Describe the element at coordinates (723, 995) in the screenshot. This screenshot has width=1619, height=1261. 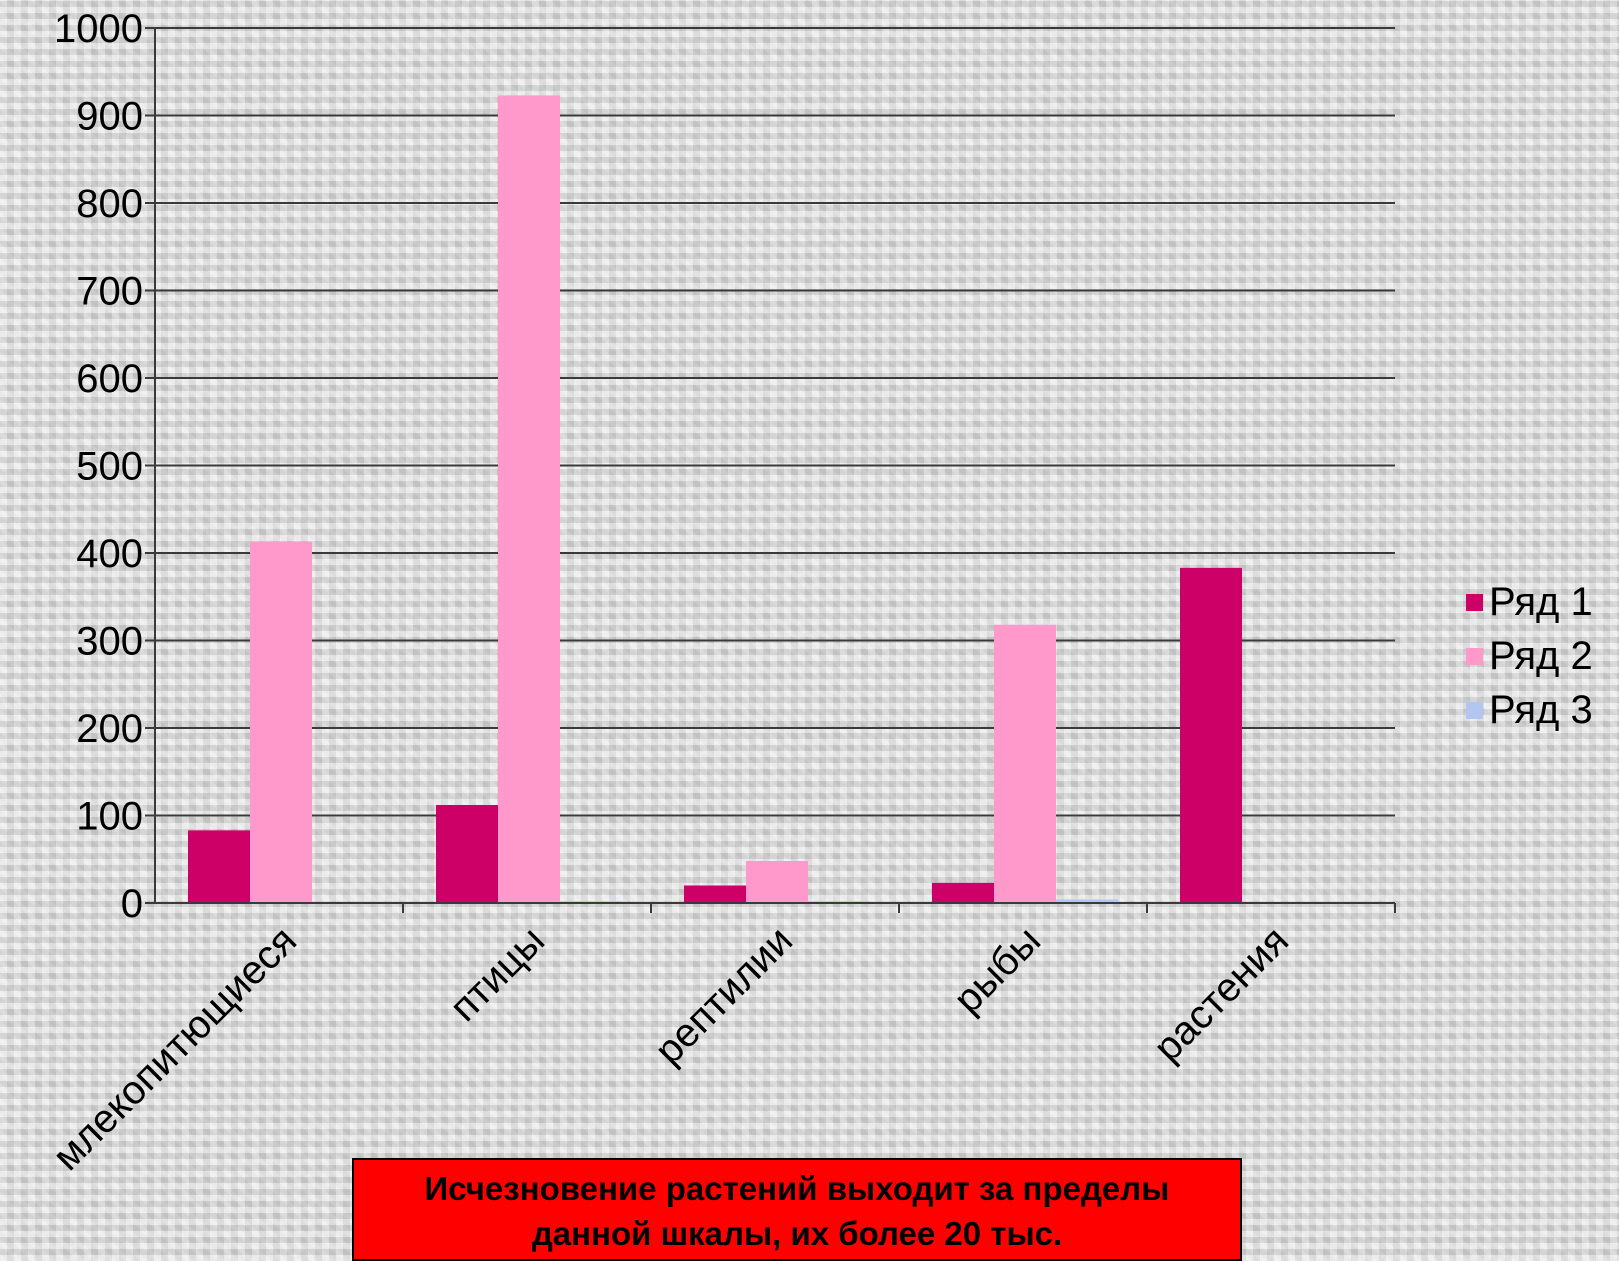
I see `x-tick-label: рептилии` at that location.